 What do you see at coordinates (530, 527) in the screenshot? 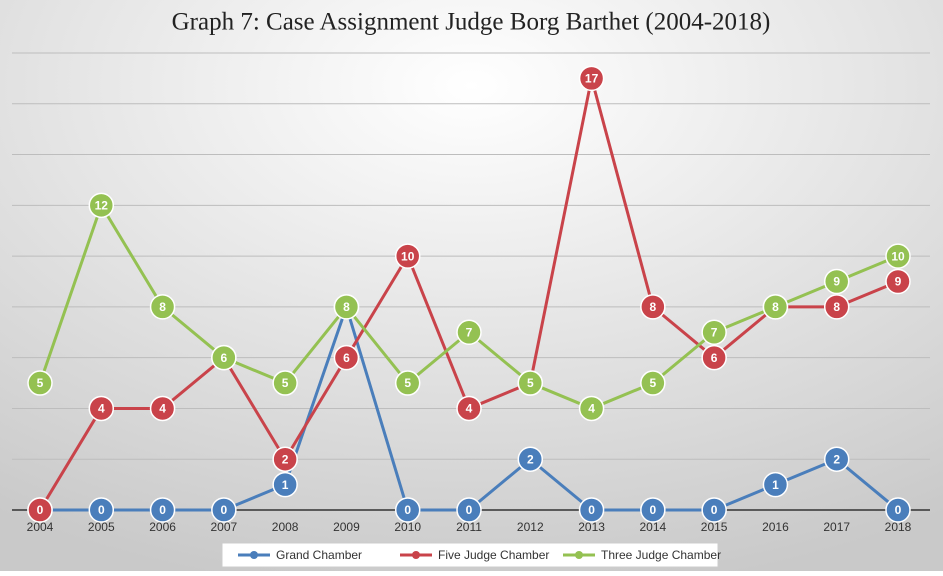
I see `x-tick-label: 2012` at bounding box center [530, 527].